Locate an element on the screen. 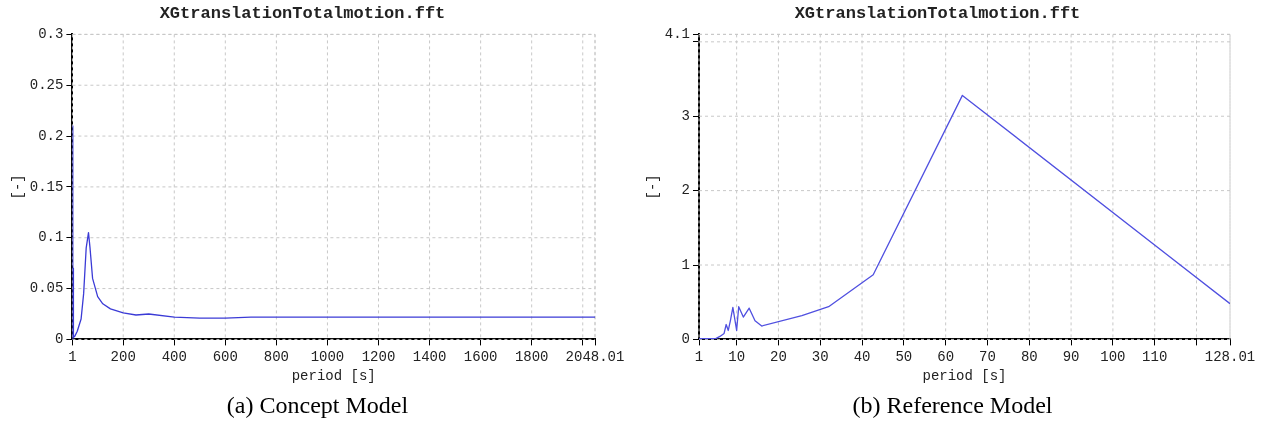 This screenshot has height=438, width=1270. x-tick-label: 80 is located at coordinates (1029, 356).